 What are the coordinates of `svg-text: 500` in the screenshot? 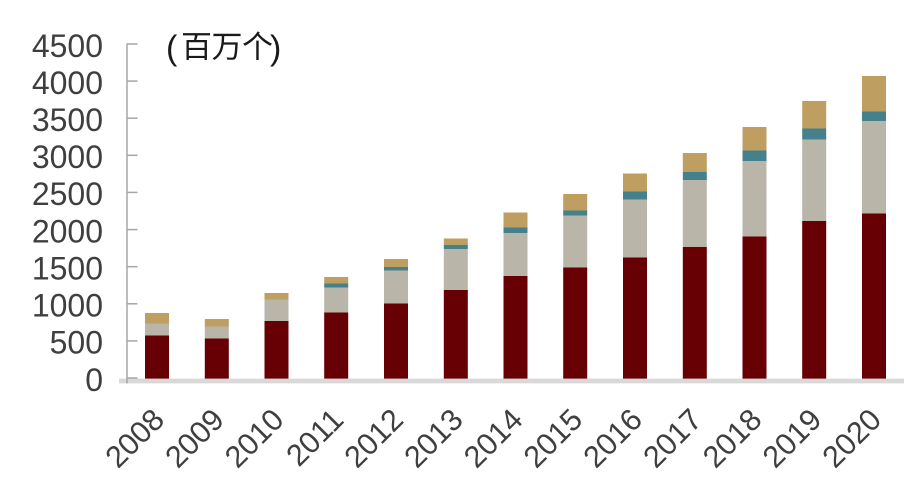 It's located at (76, 343).